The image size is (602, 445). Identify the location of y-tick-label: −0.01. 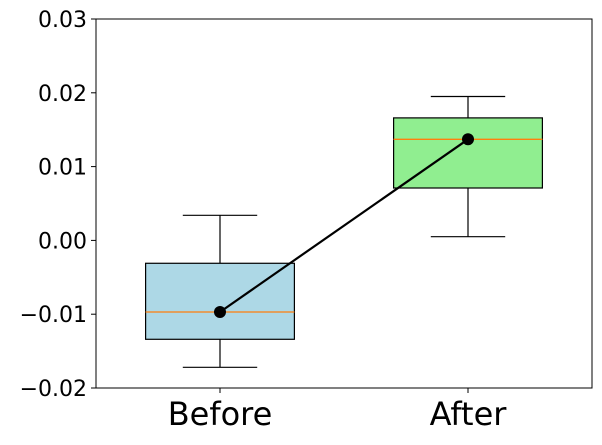
(53, 315).